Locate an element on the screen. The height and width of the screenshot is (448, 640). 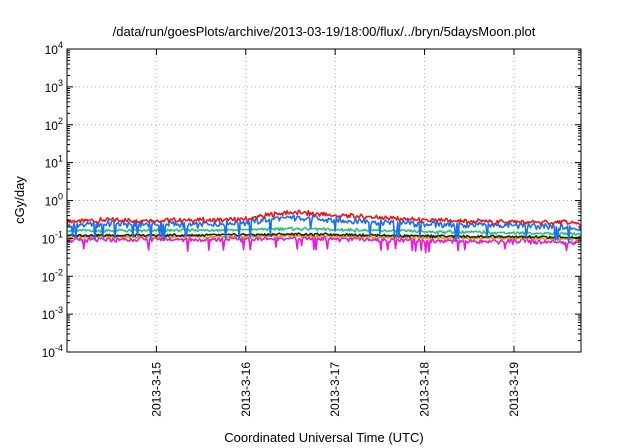
x-tick-label: 2013-3-19 is located at coordinates (514, 389).